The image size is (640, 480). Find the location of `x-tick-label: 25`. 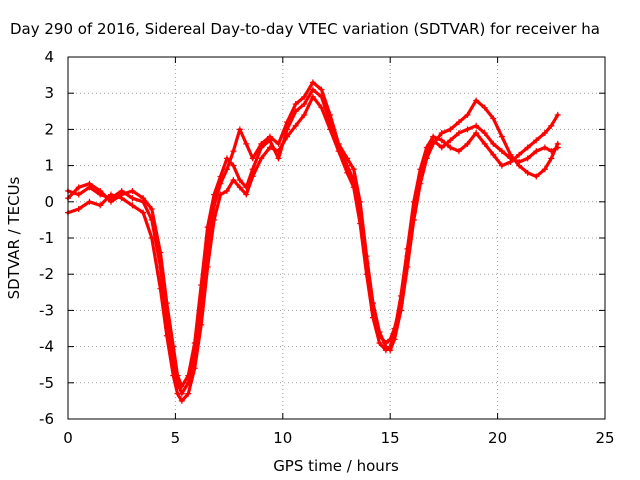

x-tick-label: 25 is located at coordinates (604, 438).